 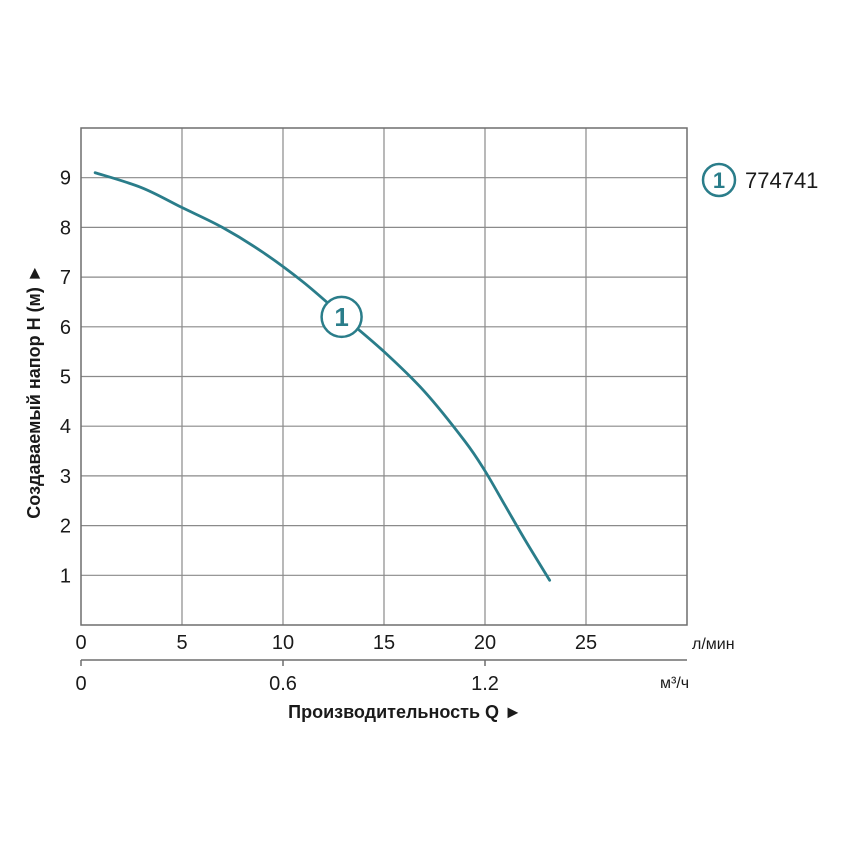 What do you see at coordinates (65, 228) in the screenshot?
I see `y-tick-label: 8` at bounding box center [65, 228].